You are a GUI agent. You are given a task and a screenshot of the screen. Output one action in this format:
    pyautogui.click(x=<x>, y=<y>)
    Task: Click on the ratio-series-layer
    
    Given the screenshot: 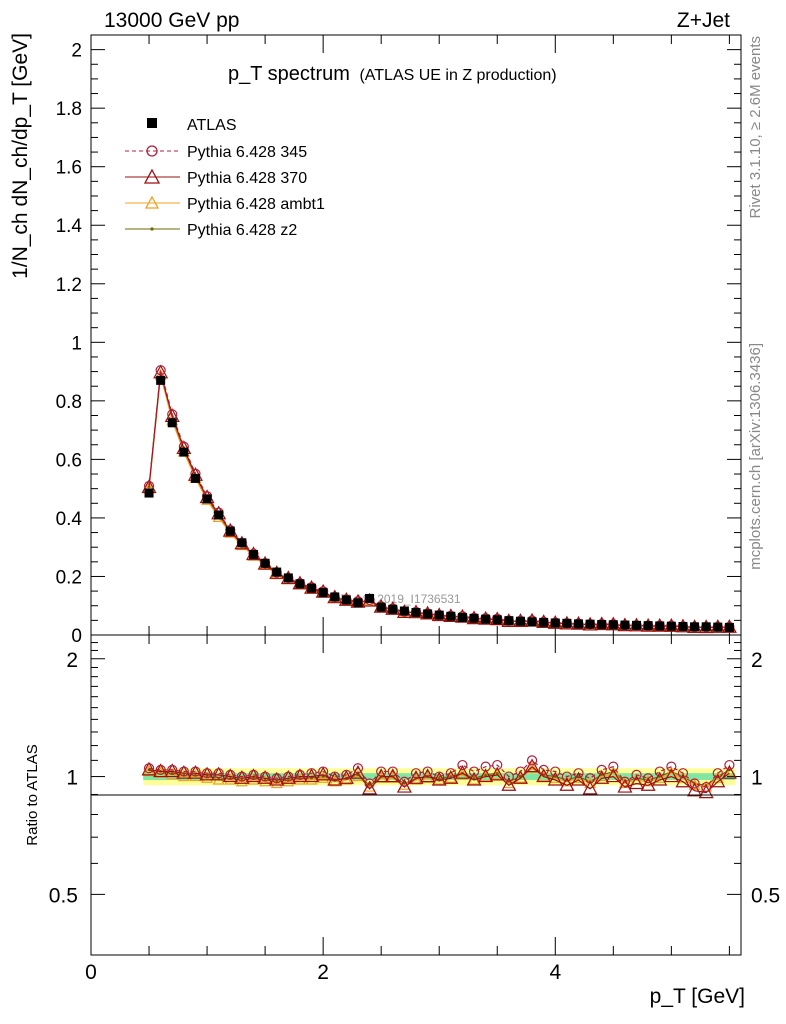 What is the action you would take?
    pyautogui.click(x=439, y=777)
    